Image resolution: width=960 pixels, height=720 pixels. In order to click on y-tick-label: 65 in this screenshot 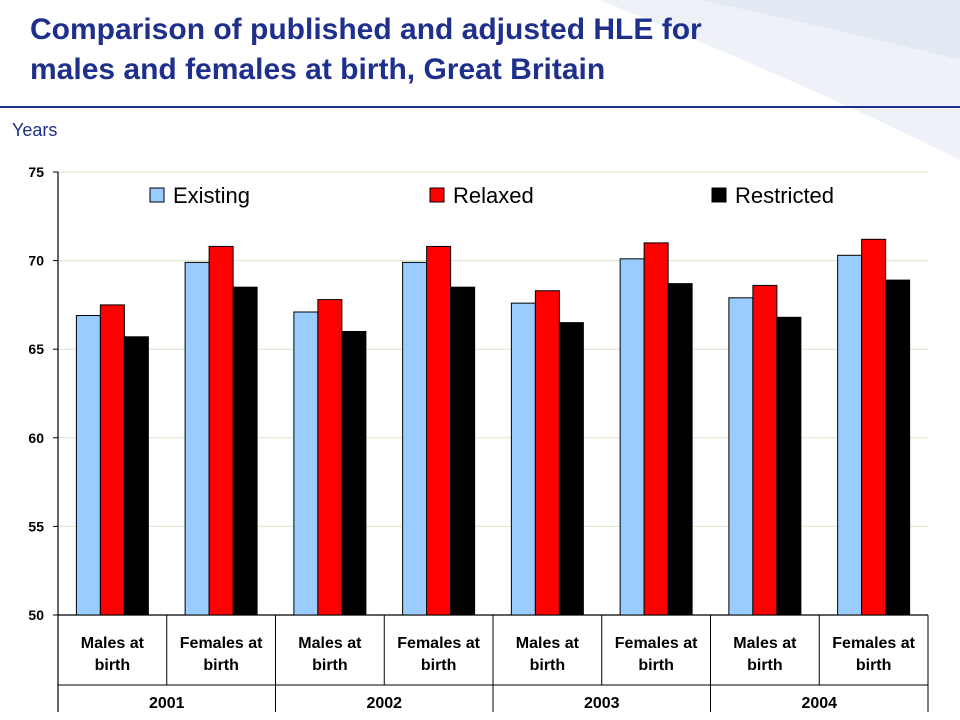, I will do `click(36, 349)`.